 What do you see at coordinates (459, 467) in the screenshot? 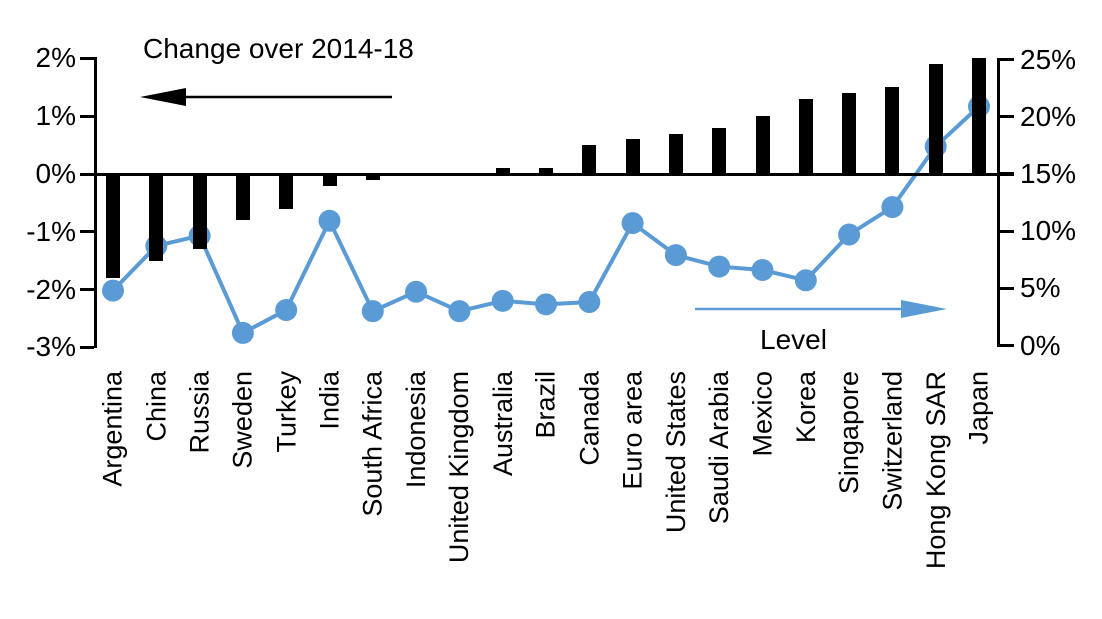
I see `x-category-label: United Kingdom` at bounding box center [459, 467].